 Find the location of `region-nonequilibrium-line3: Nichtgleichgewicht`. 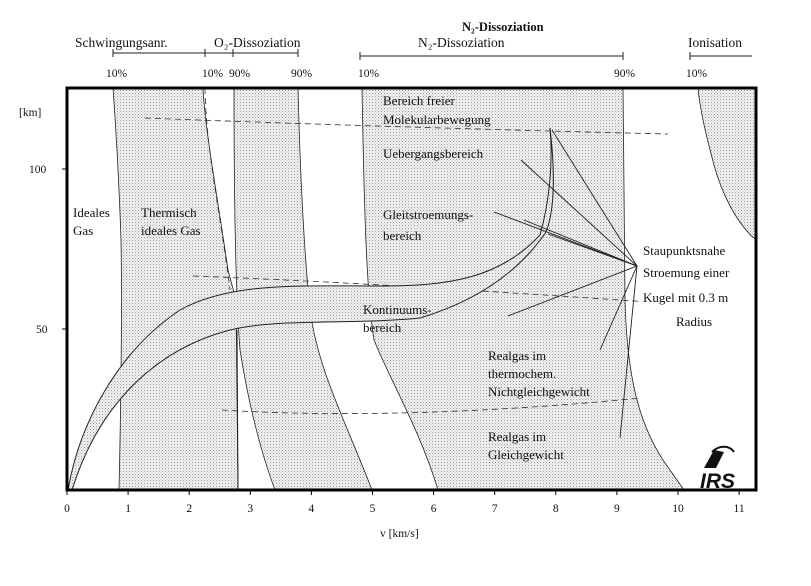

region-nonequilibrium-line3: Nichtgleichgewicht is located at coordinates (539, 391).